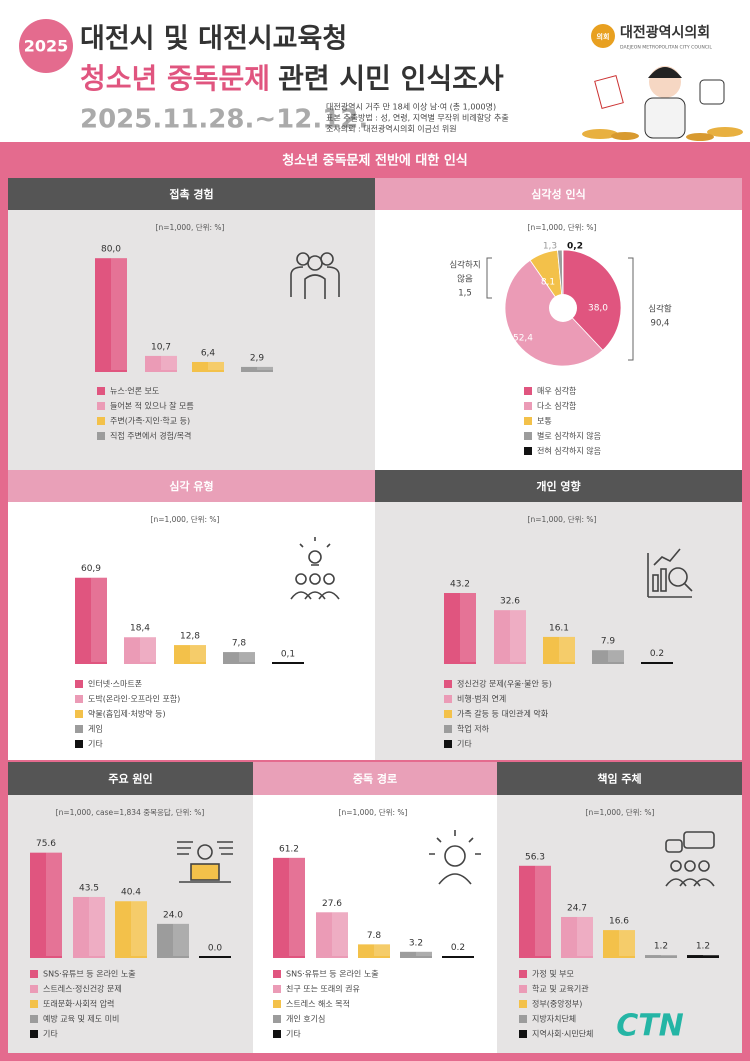  What do you see at coordinates (553, 974) in the screenshot?
I see `legend-label: 가정 및 부모` at bounding box center [553, 974].